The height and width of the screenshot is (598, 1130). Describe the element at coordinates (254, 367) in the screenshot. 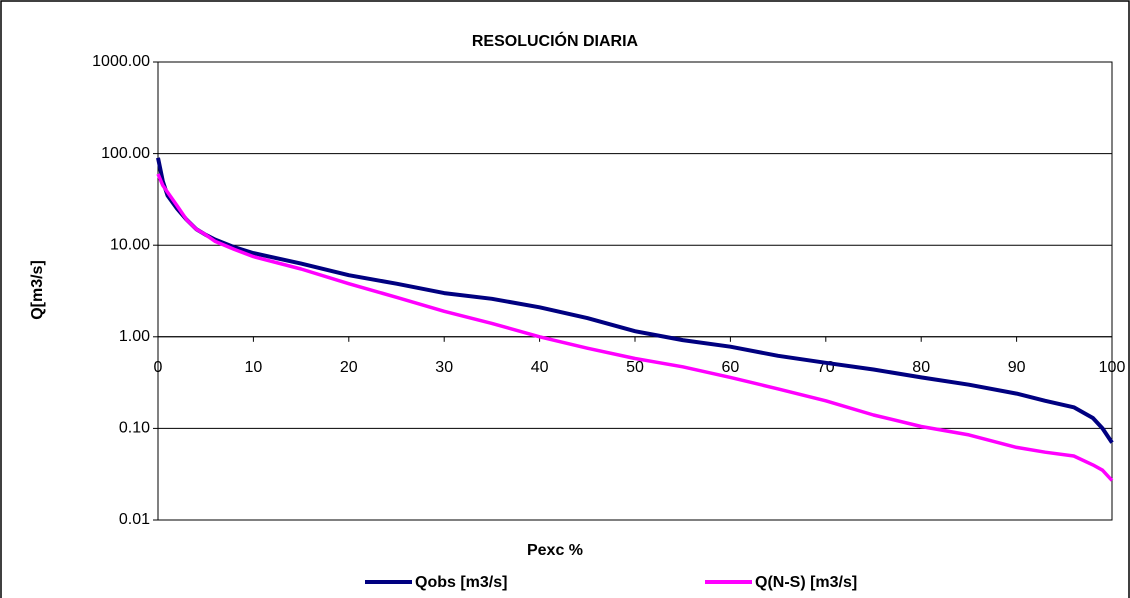

I see `x-tick-label: 10` at that location.